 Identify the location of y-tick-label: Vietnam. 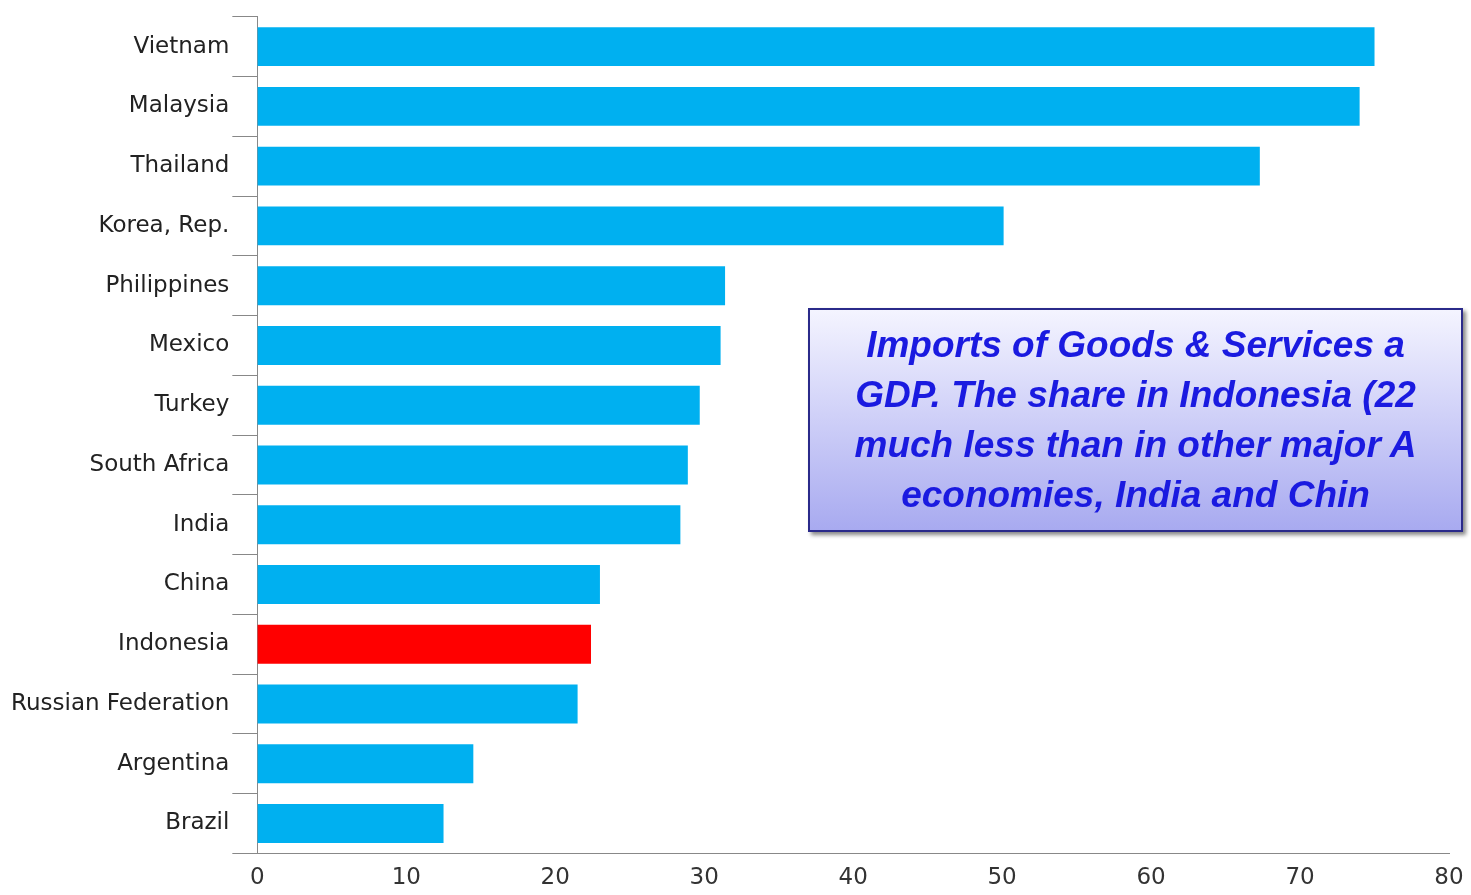
(181, 44).